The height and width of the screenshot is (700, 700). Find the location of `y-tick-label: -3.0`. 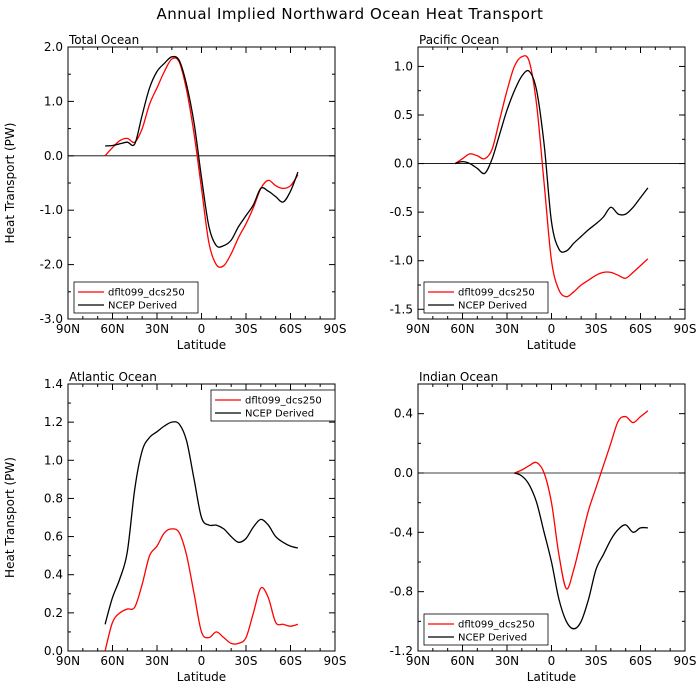

y-tick-label: -3.0 is located at coordinates (51, 319).